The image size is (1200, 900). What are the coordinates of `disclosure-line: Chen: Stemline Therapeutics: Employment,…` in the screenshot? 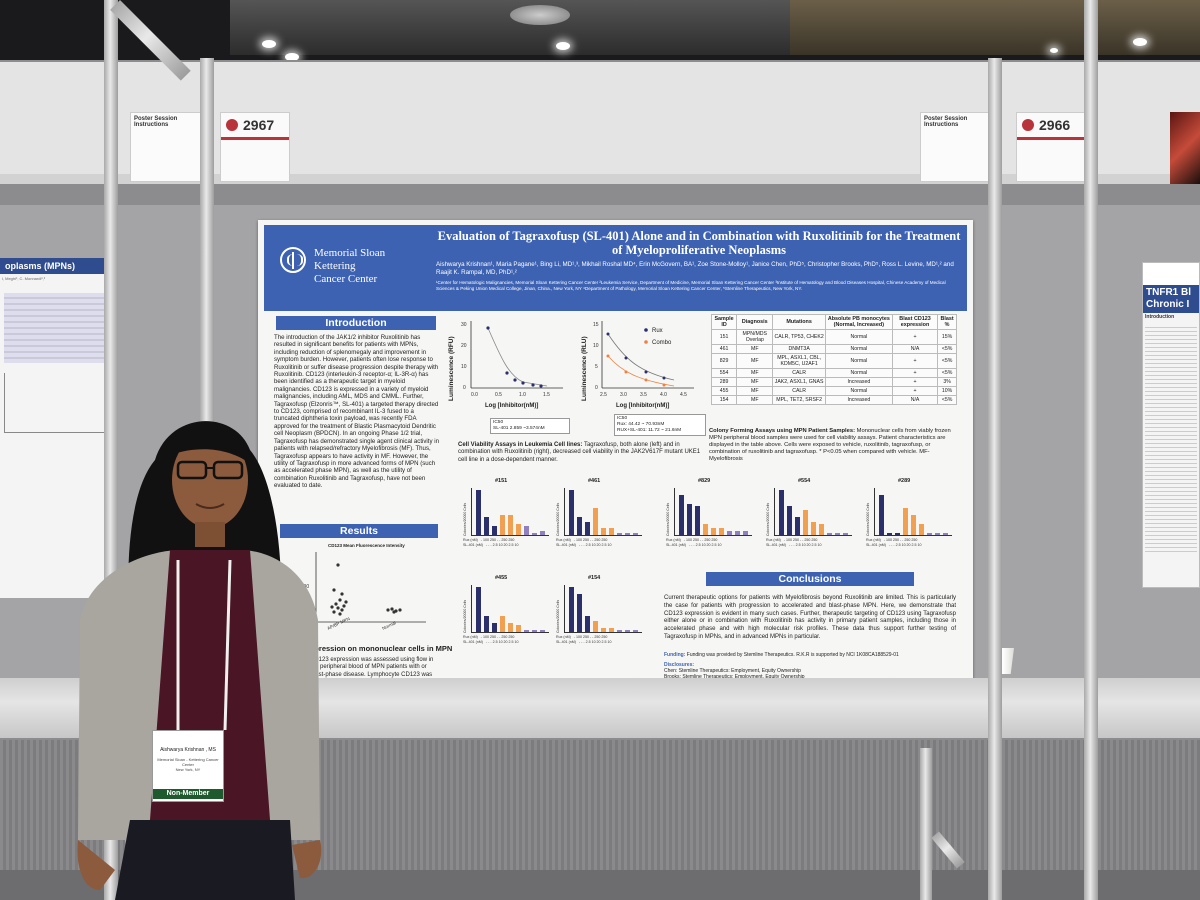 It's located at (732, 671).